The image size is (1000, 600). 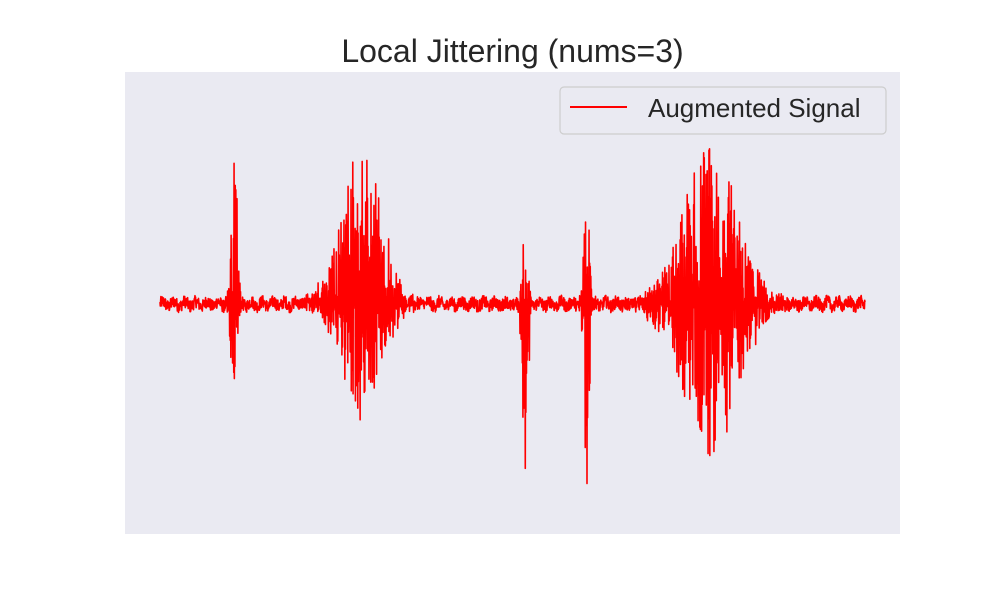 What do you see at coordinates (512, 51) in the screenshot?
I see `chart-title: Local Jittering (nums=3)` at bounding box center [512, 51].